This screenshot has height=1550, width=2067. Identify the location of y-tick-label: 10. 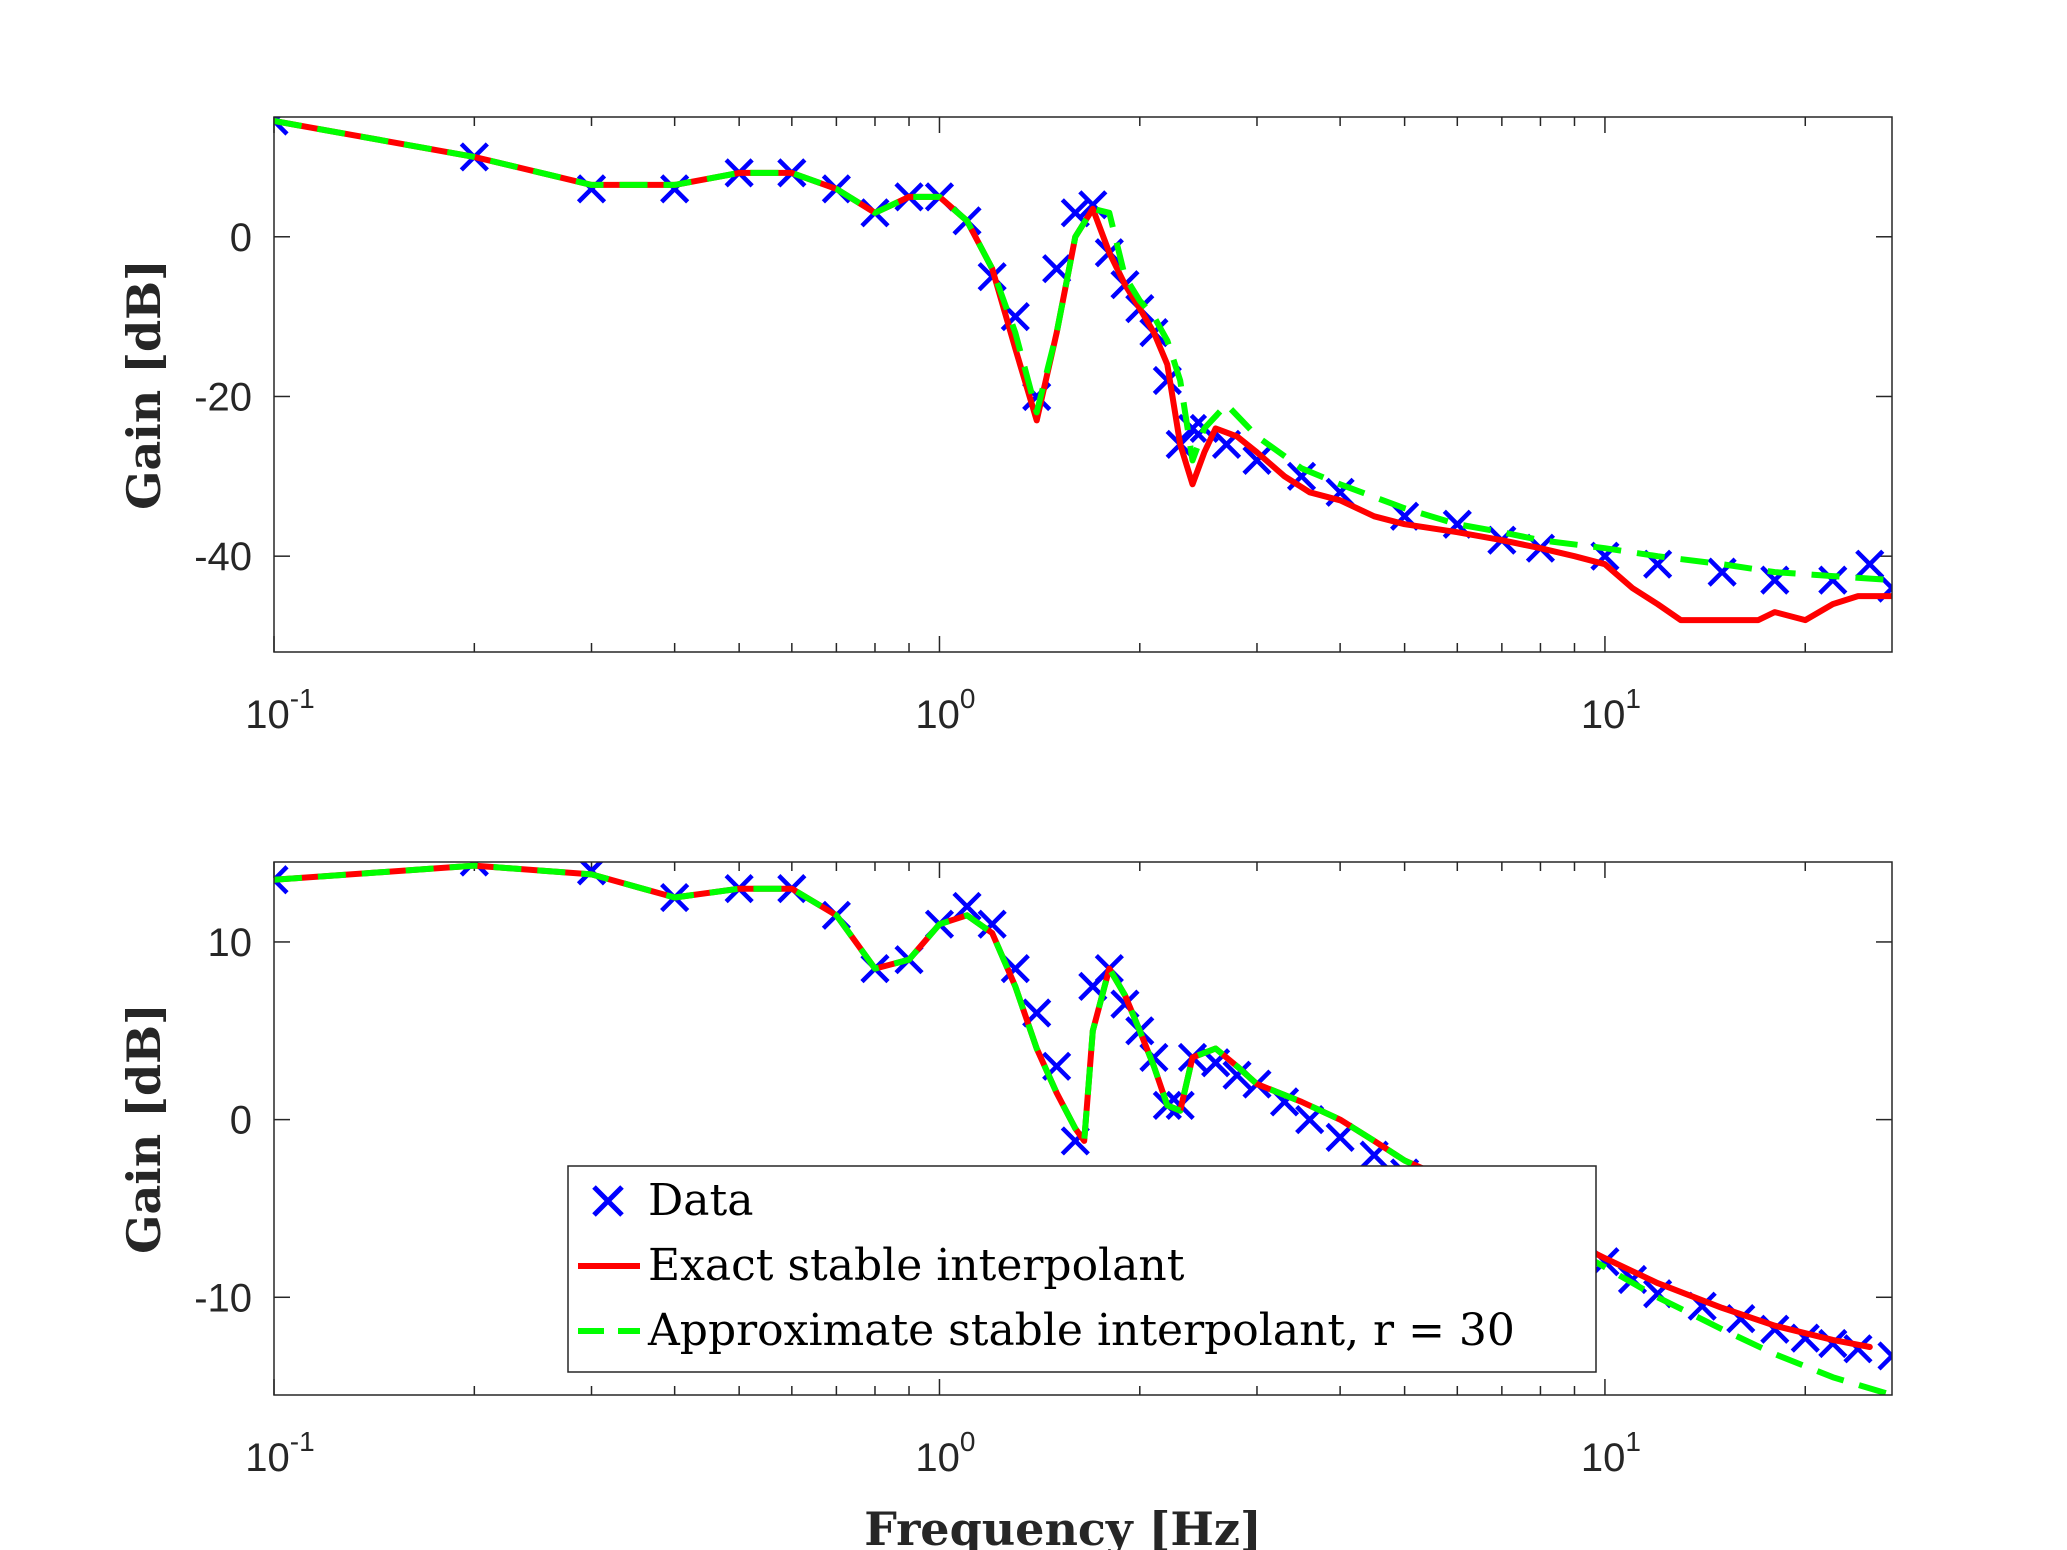
(230, 943).